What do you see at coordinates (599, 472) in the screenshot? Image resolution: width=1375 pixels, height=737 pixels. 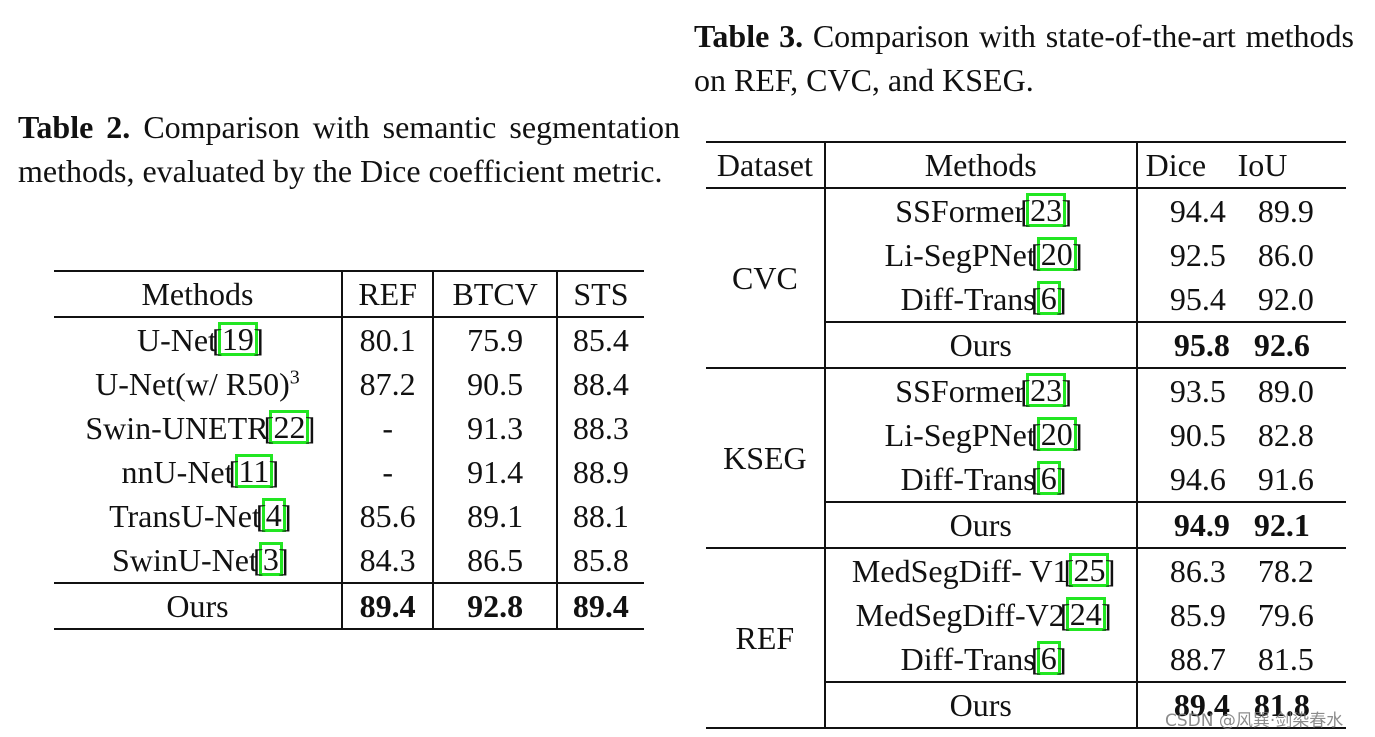 I see `value-cell: 88.9` at bounding box center [599, 472].